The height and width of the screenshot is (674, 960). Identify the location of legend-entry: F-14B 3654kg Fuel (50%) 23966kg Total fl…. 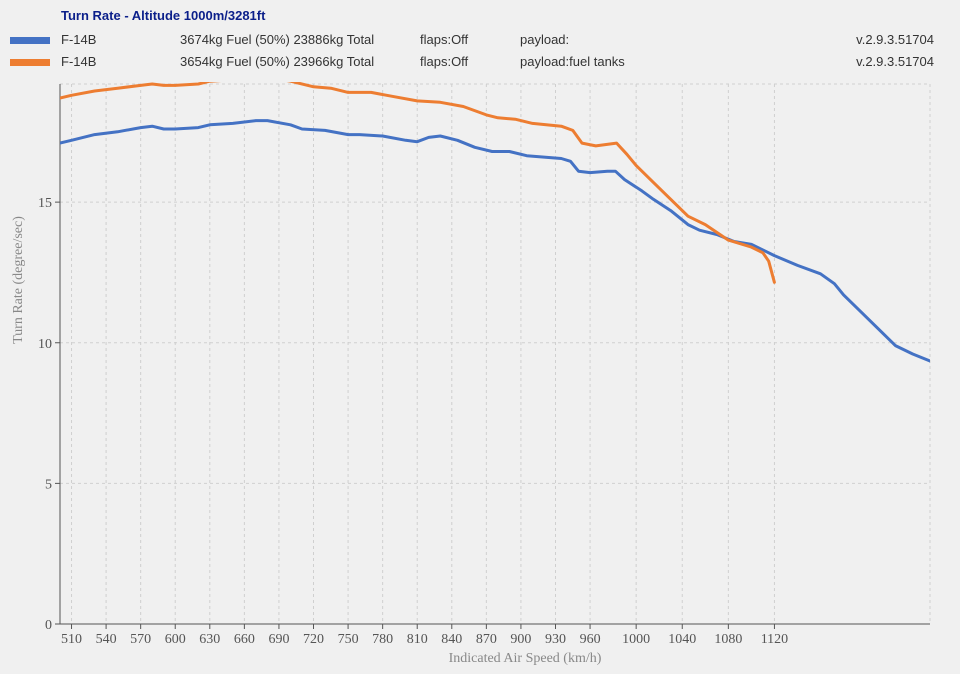
(480, 64).